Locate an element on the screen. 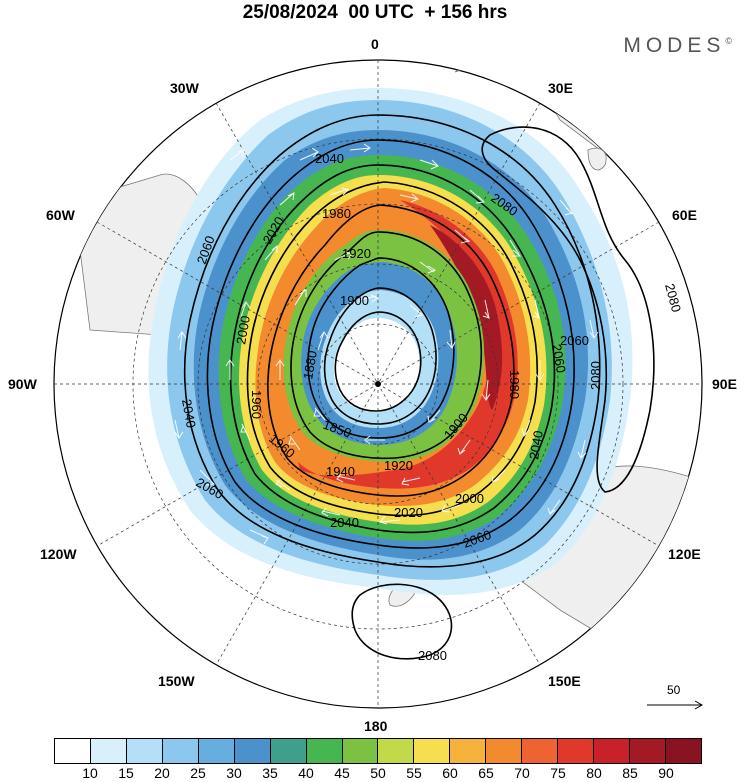 The width and height of the screenshot is (750, 782). meridian-label-30w: 30W is located at coordinates (184, 88).